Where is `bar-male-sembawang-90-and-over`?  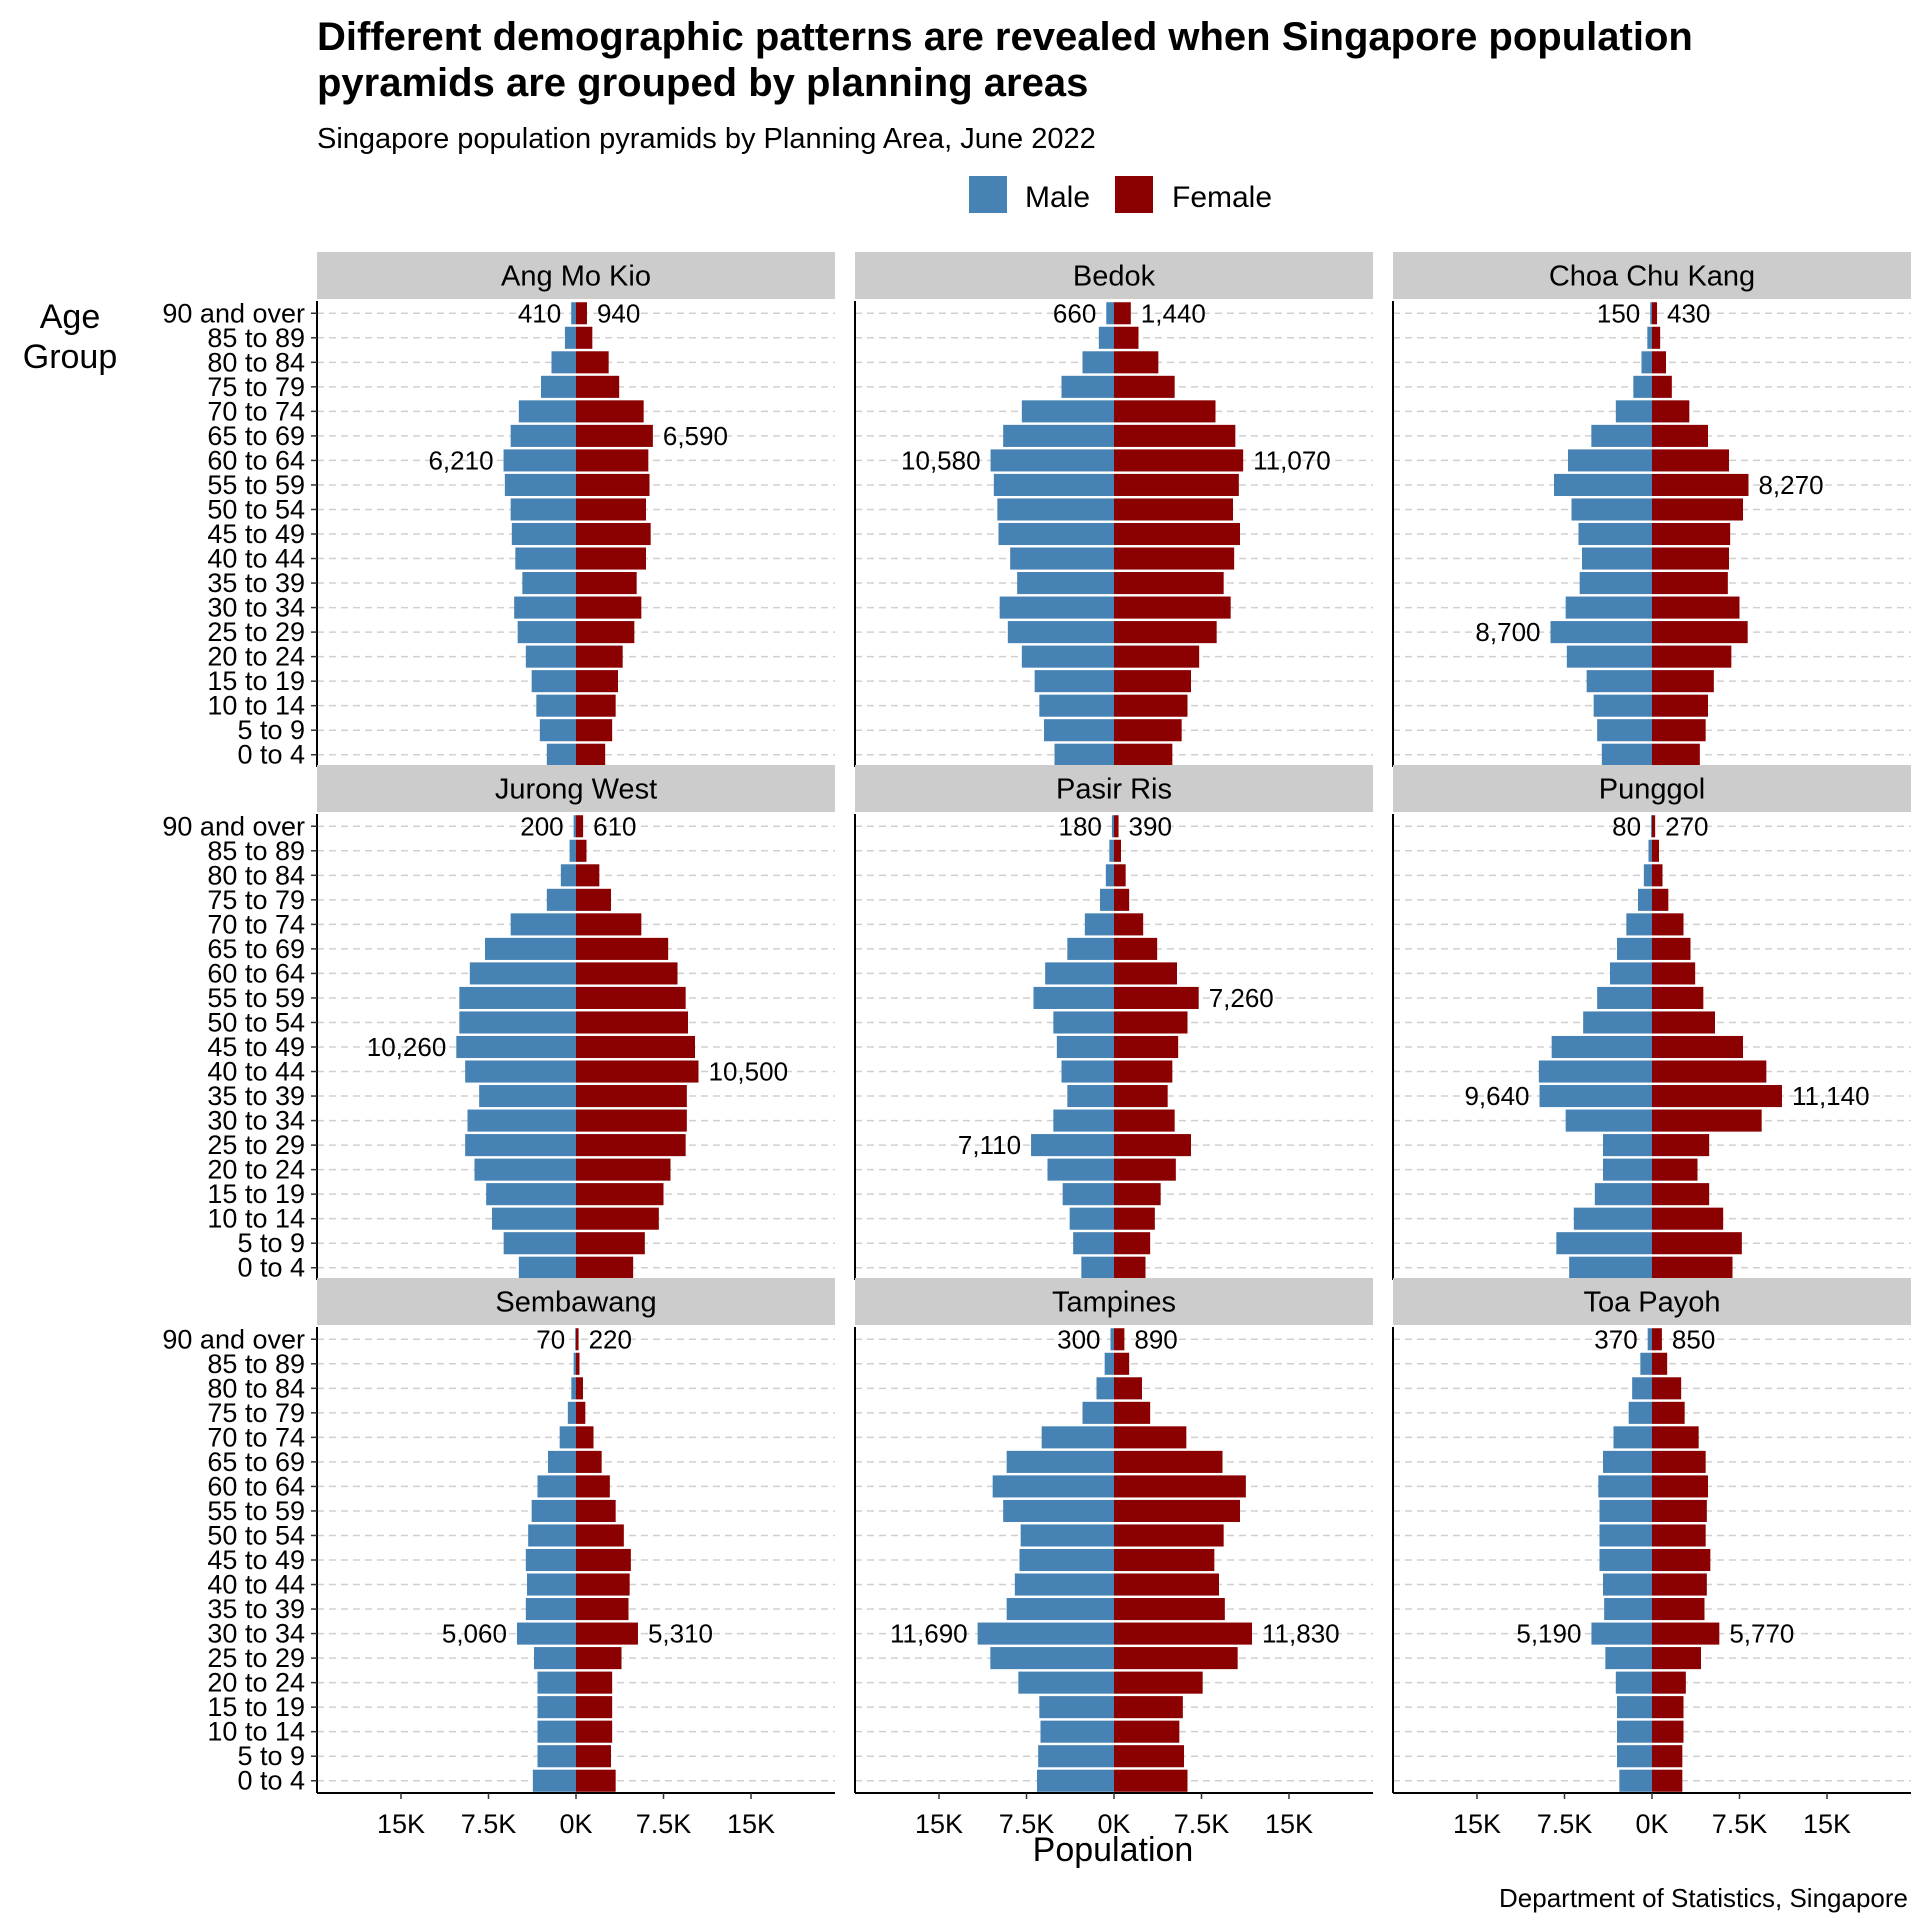
bar-male-sembawang-90-and-over is located at coordinates (575, 1339).